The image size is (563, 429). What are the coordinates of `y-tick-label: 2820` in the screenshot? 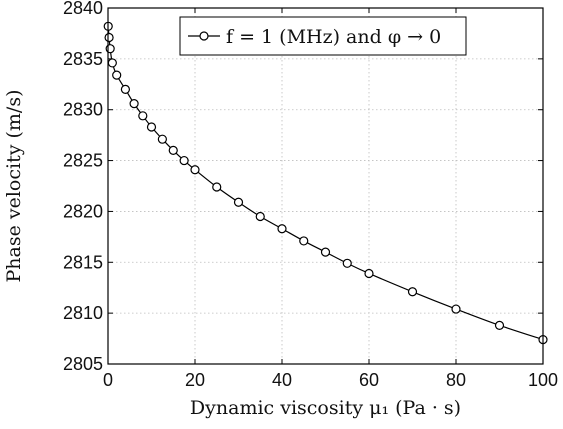 It's located at (83, 211).